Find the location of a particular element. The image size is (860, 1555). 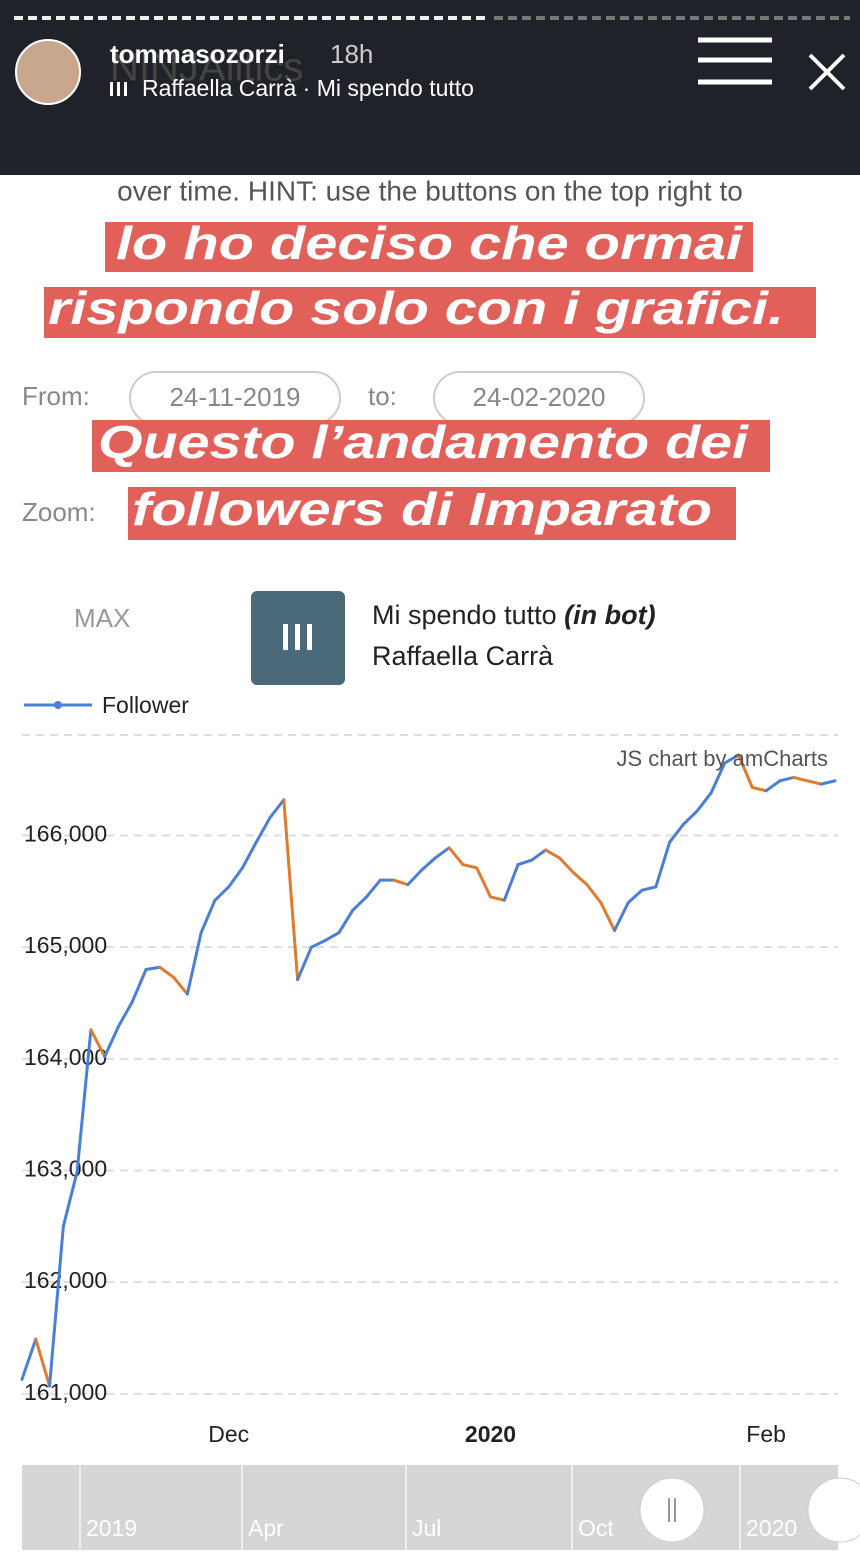

y-tick-label: 165,000 is located at coordinates (65, 945).